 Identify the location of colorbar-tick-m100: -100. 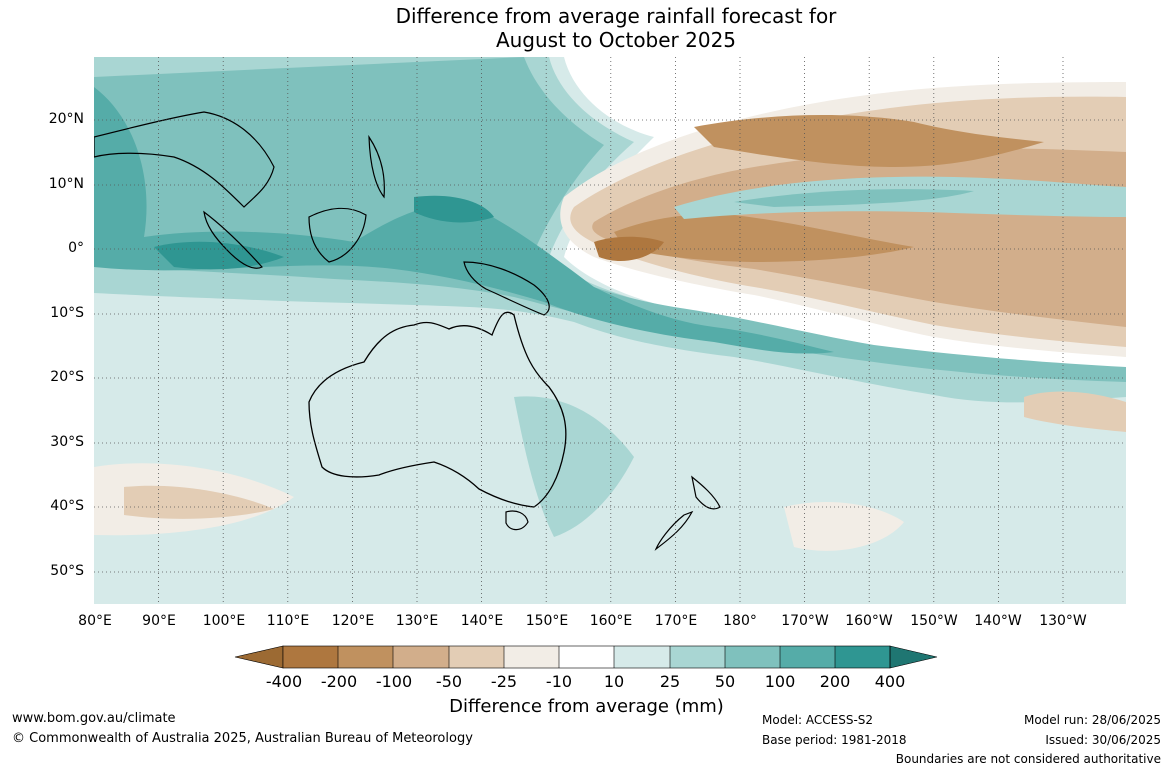
(394, 681).